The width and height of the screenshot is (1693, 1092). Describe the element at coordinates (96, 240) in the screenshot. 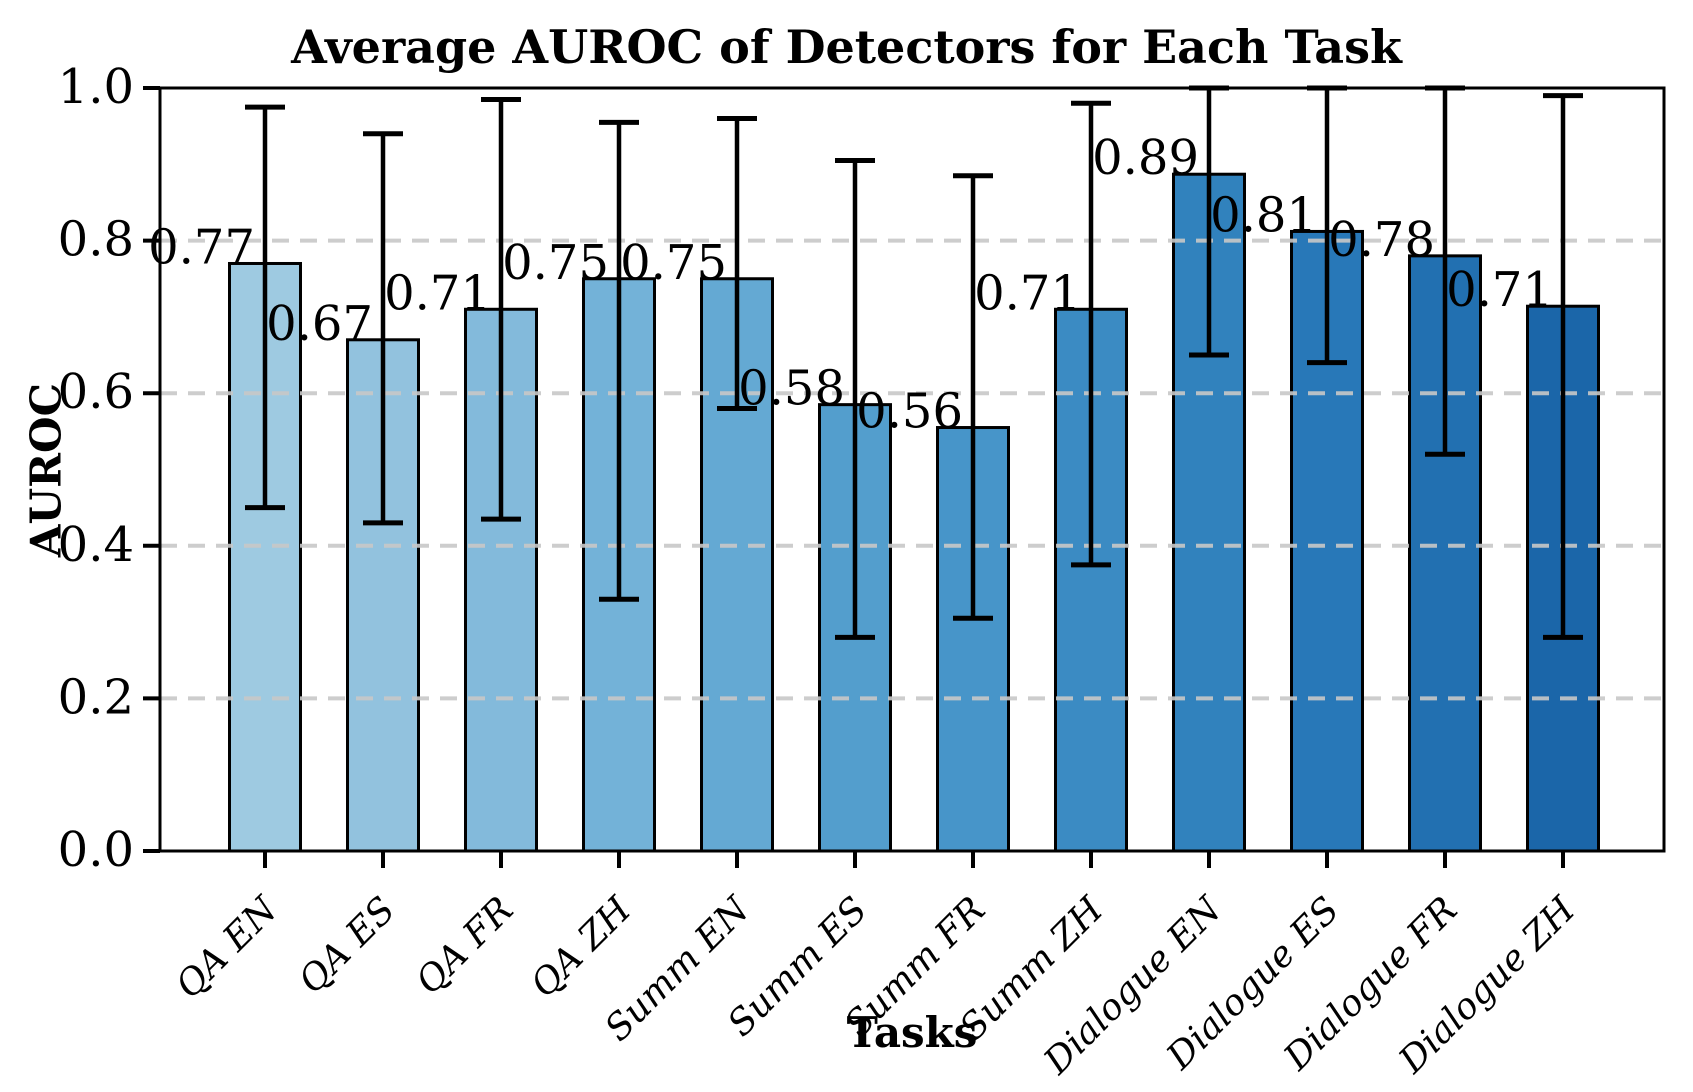

I see `y-tick-label-0.8: 0.8` at that location.